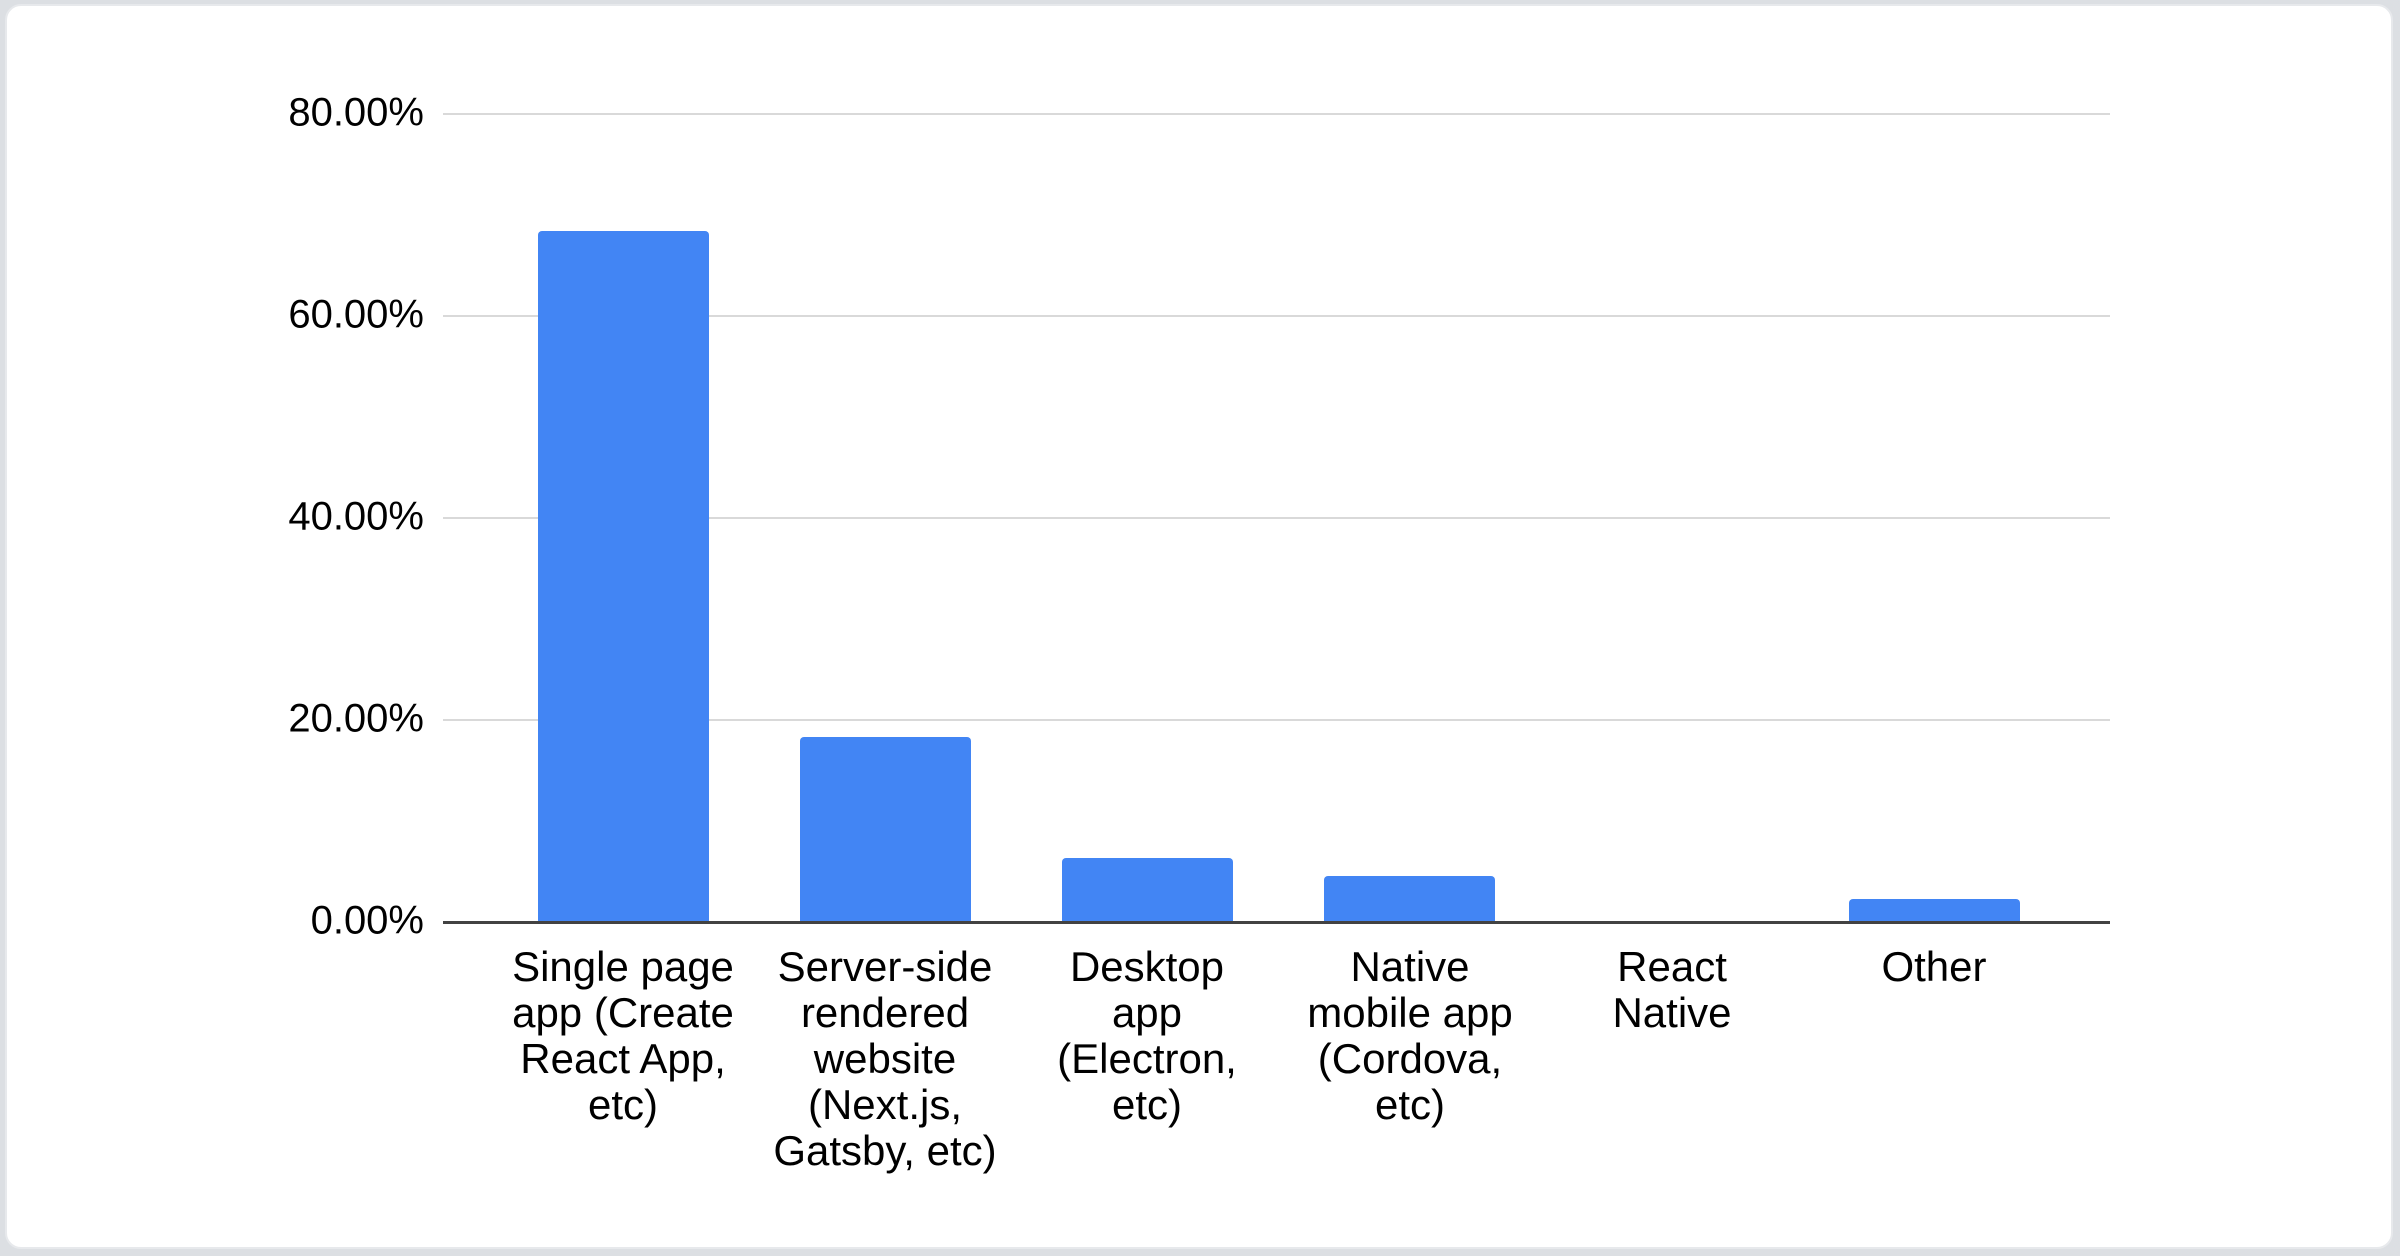  Describe the element at coordinates (356, 314) in the screenshot. I see `y-tick-label: 60.00%` at that location.